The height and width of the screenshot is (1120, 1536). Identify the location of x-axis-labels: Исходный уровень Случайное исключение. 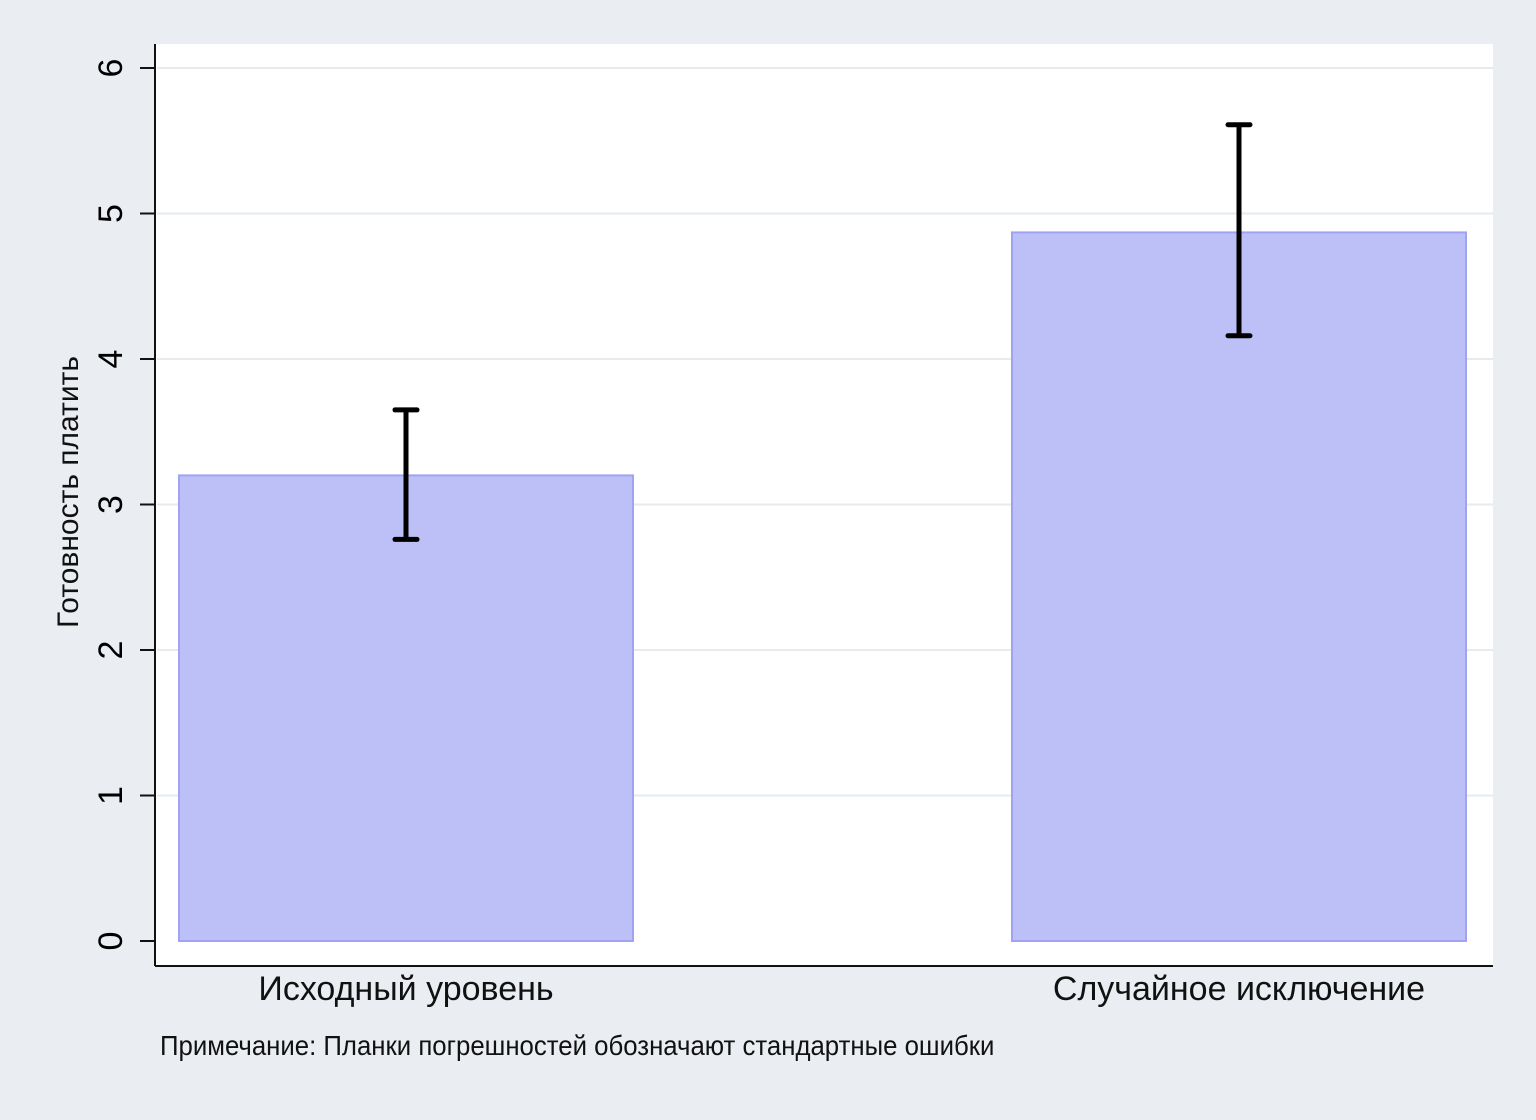
(841, 989).